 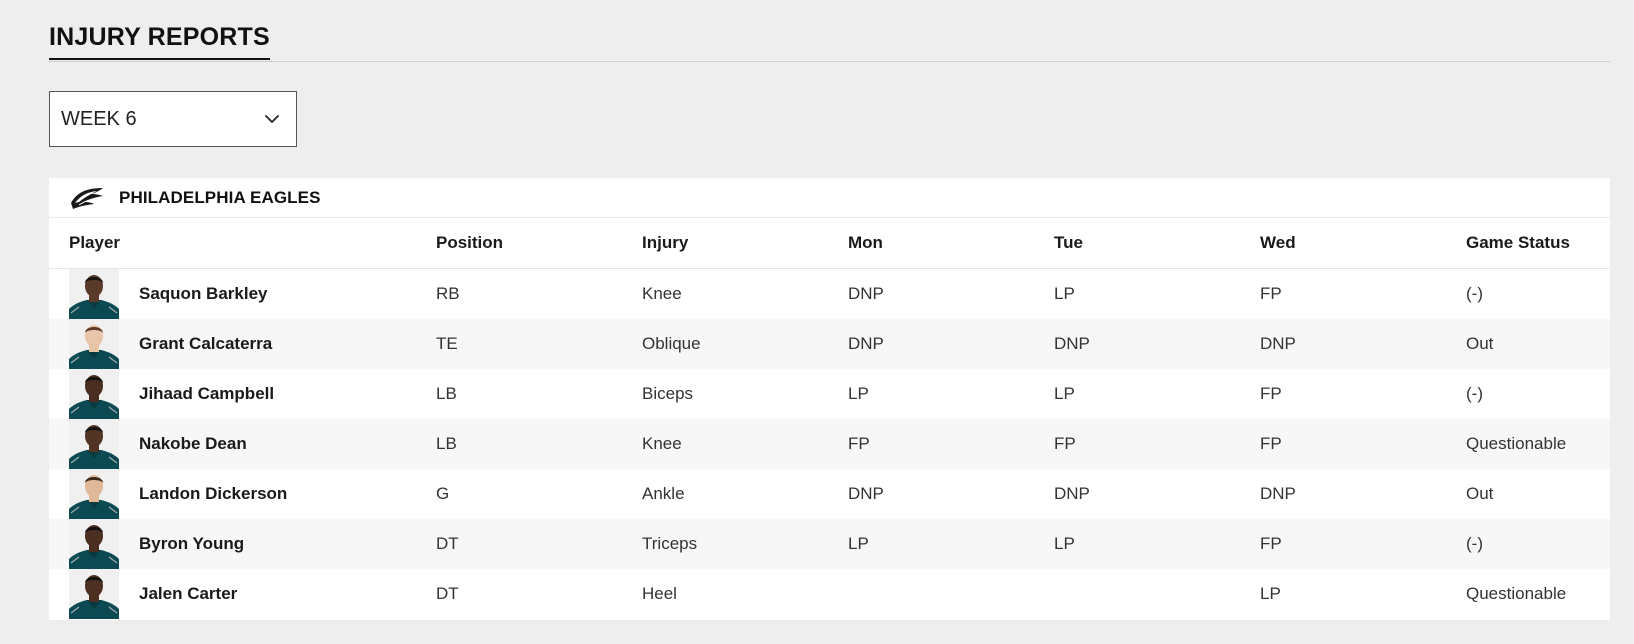 What do you see at coordinates (242, 243) in the screenshot?
I see `header-player: Player` at bounding box center [242, 243].